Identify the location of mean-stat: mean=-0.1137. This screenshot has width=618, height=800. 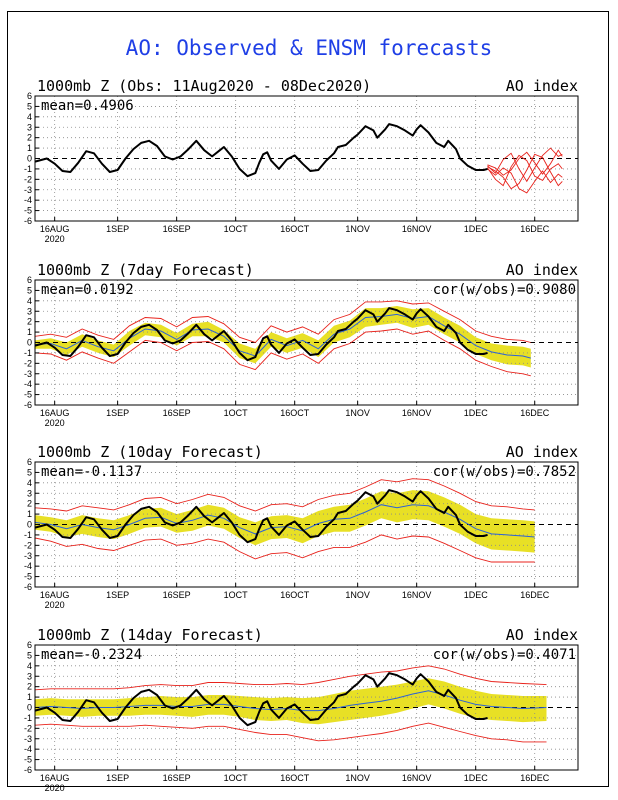
(91, 472).